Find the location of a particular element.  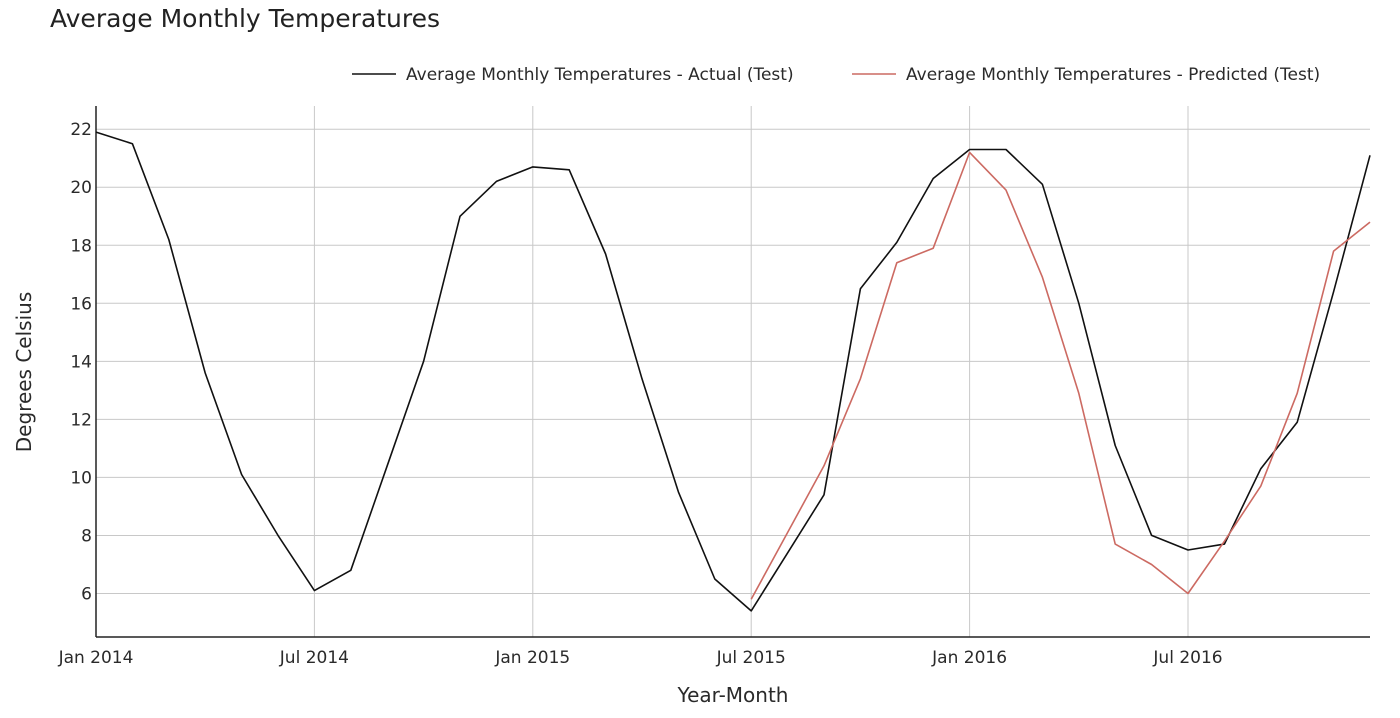

chart-title: Average Monthly Temperatures is located at coordinates (245, 18).